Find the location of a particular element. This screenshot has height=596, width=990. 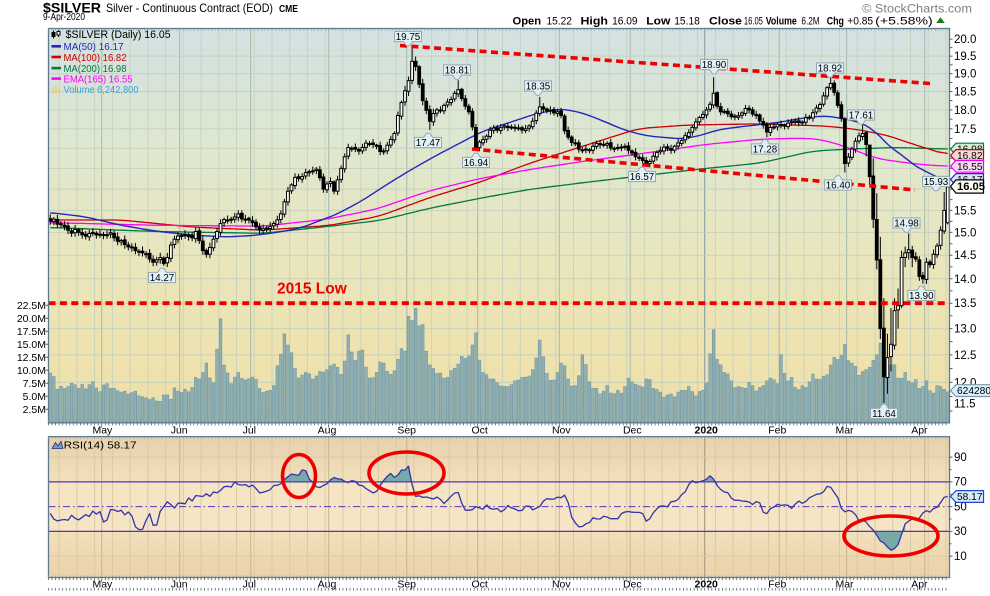

svg-text: 12.5 is located at coordinates (965, 356).